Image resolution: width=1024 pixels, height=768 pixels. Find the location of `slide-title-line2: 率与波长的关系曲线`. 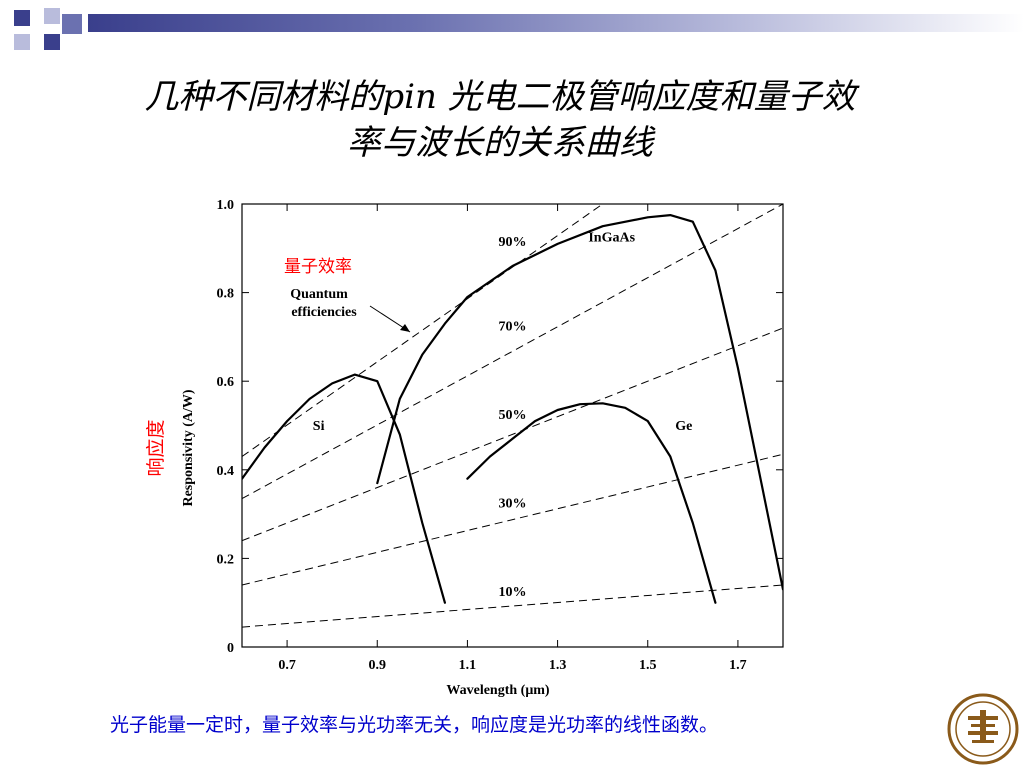

slide-title-line2: 率与波长的关系曲线 is located at coordinates (500, 143).